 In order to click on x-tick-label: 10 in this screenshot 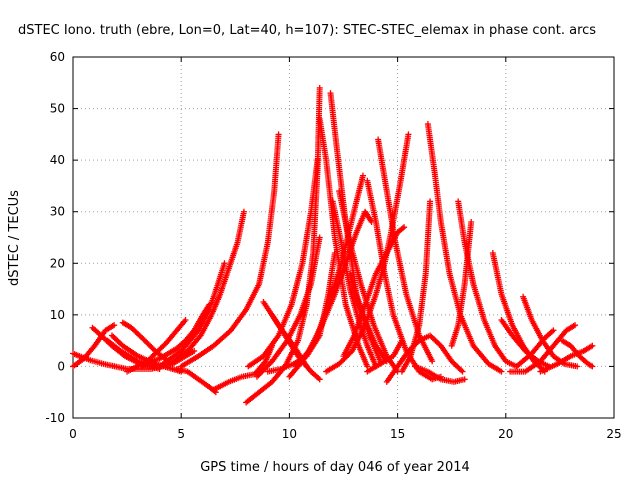, I will do `click(289, 434)`.